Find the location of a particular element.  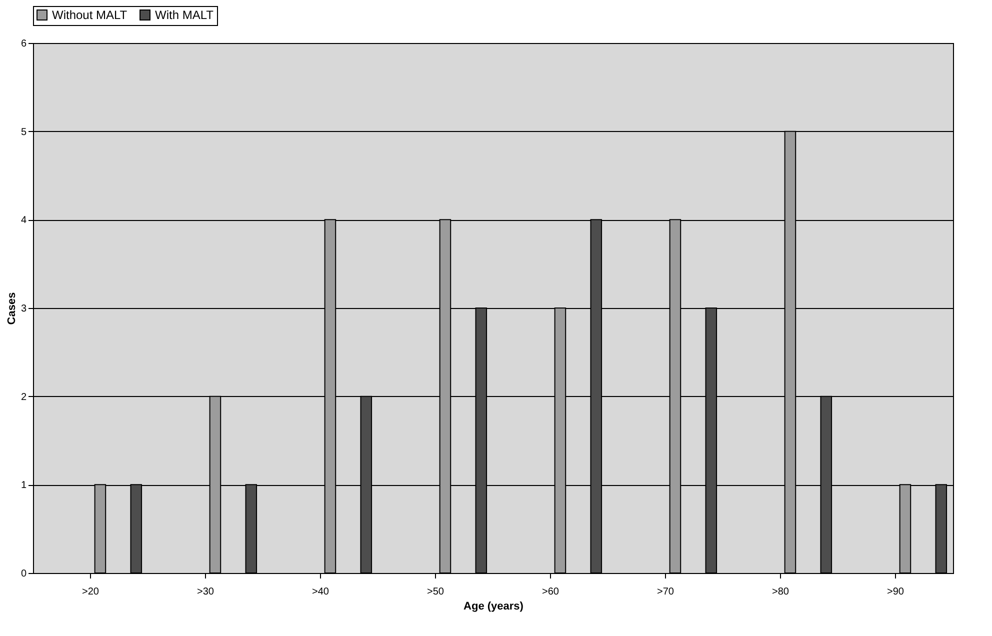

y-tick-label: 1 is located at coordinates (23, 486).